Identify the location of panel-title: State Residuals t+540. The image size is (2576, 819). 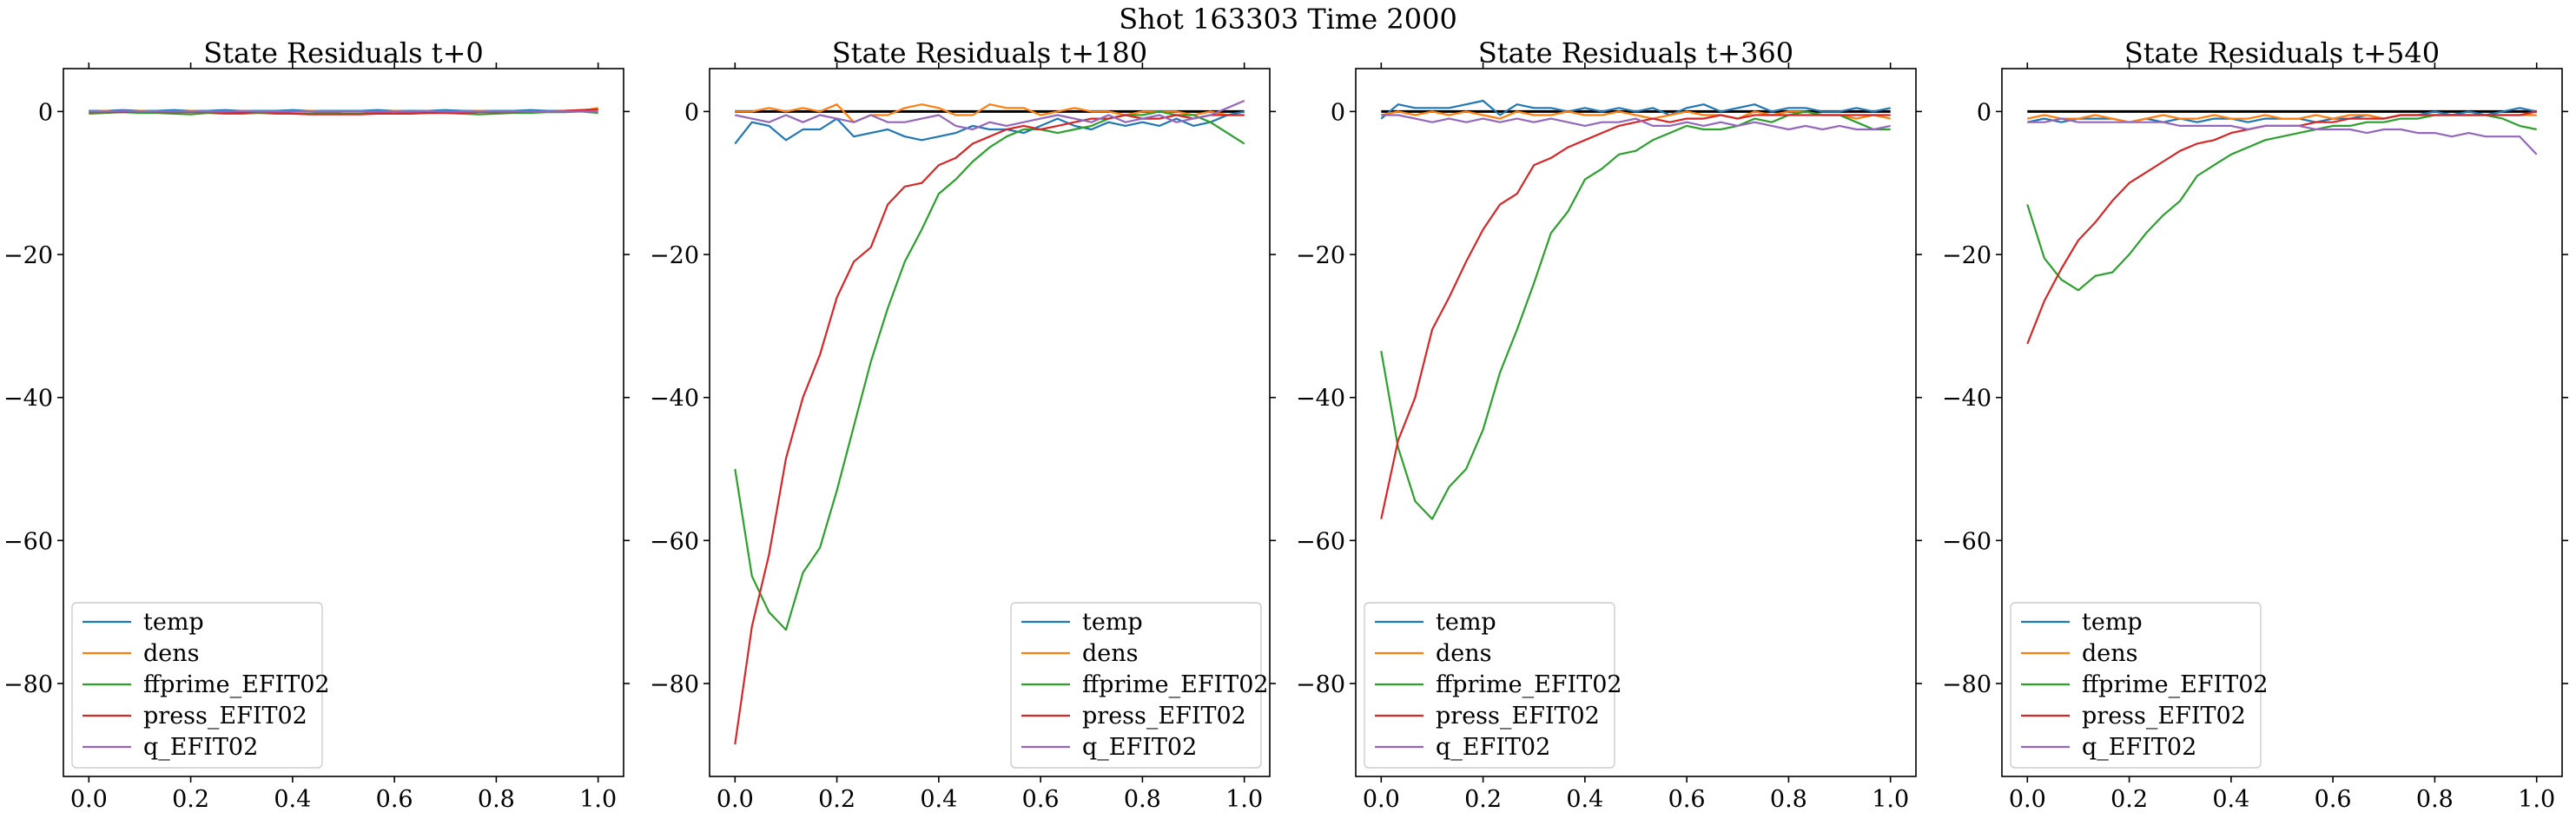
(2282, 52).